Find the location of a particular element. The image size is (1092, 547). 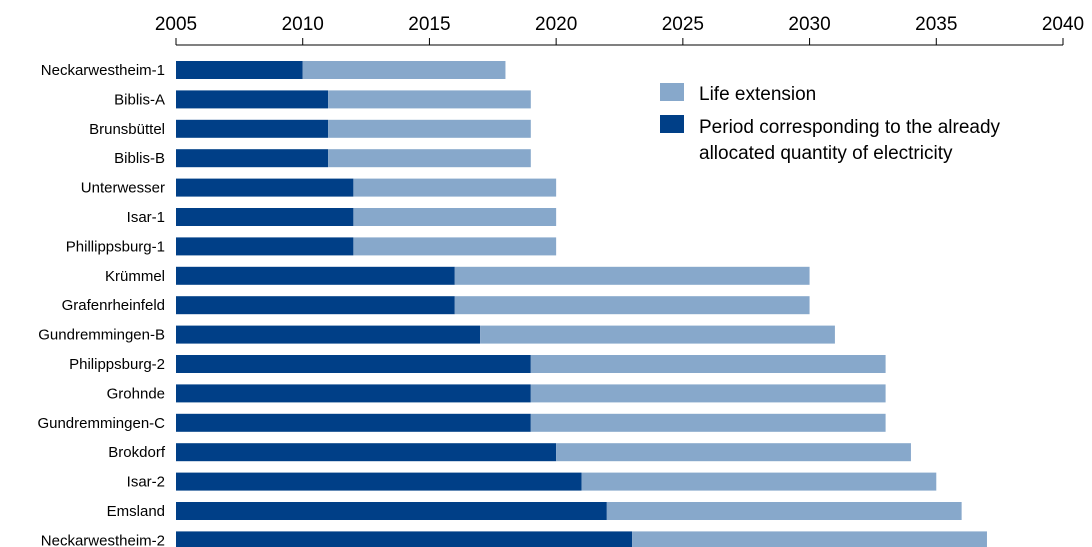

category-label-neckarwestheim-1: Neckarwestheim-1 is located at coordinates (103, 70).